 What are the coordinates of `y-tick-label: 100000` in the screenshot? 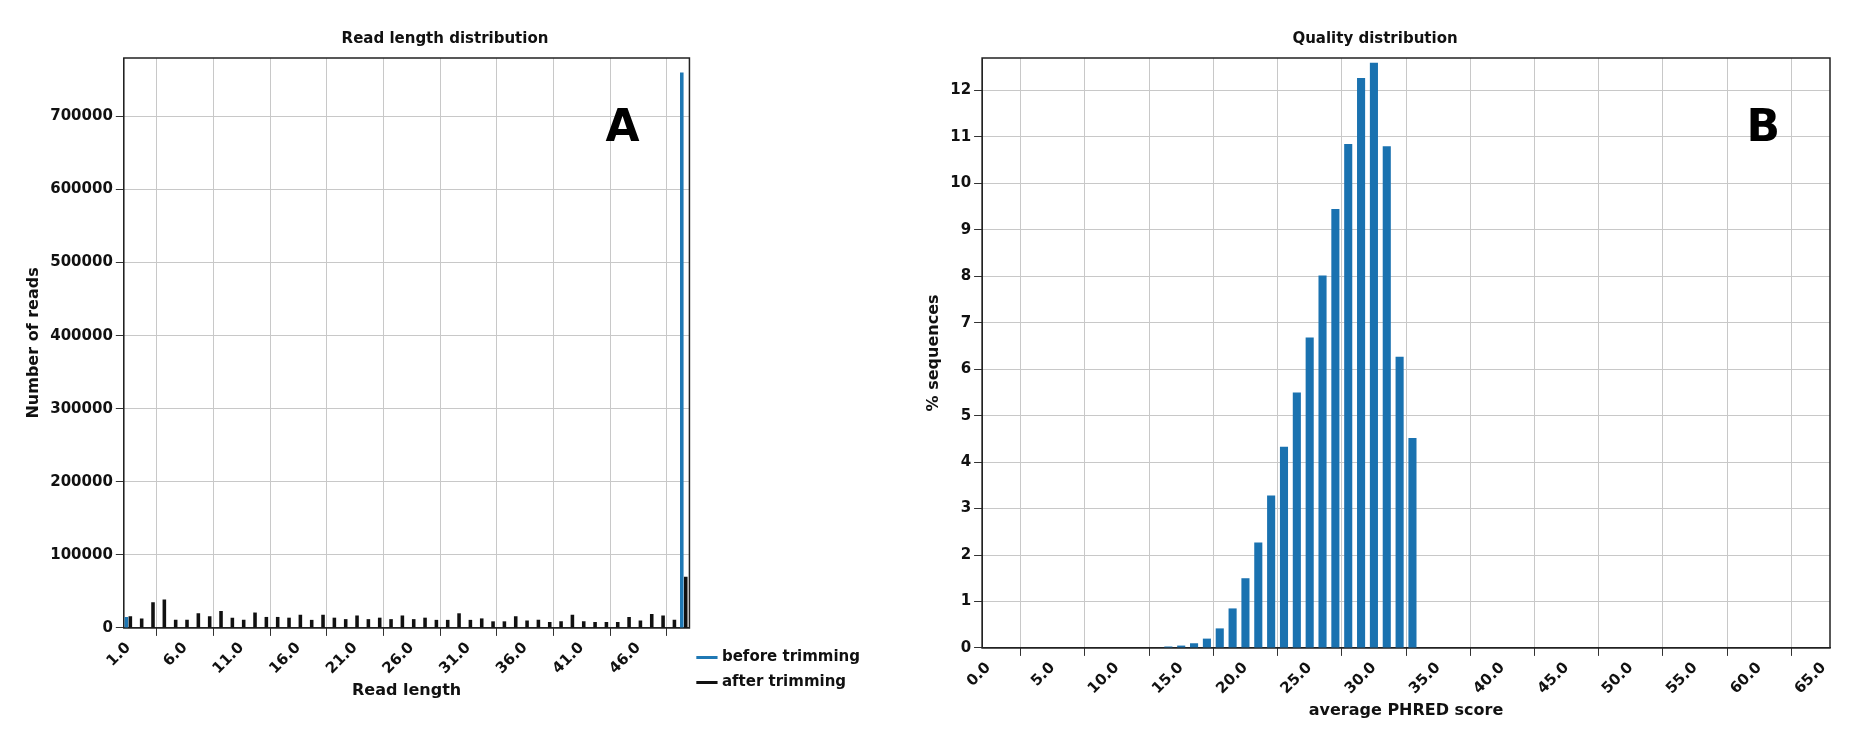 It's located at (81, 553).